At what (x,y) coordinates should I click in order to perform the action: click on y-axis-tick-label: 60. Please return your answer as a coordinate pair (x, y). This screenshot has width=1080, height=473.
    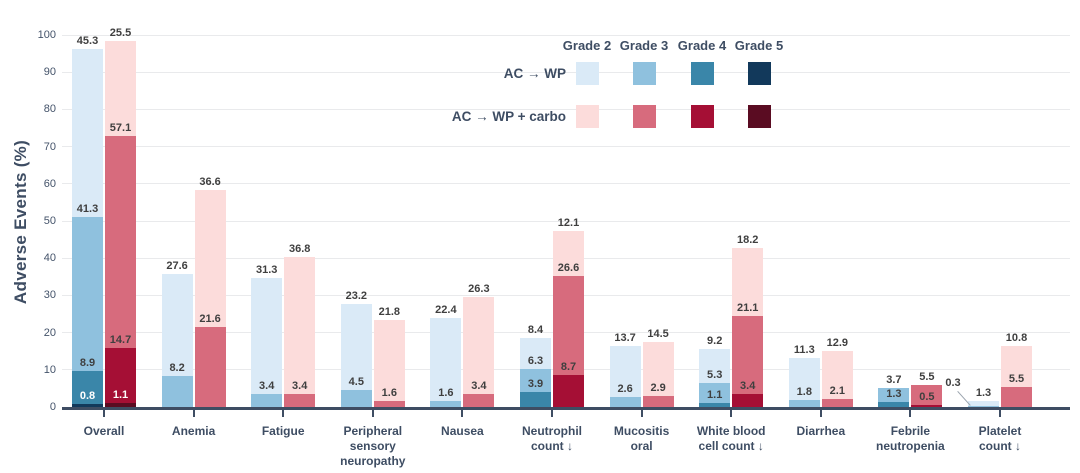
    Looking at the image, I should click on (49, 183).